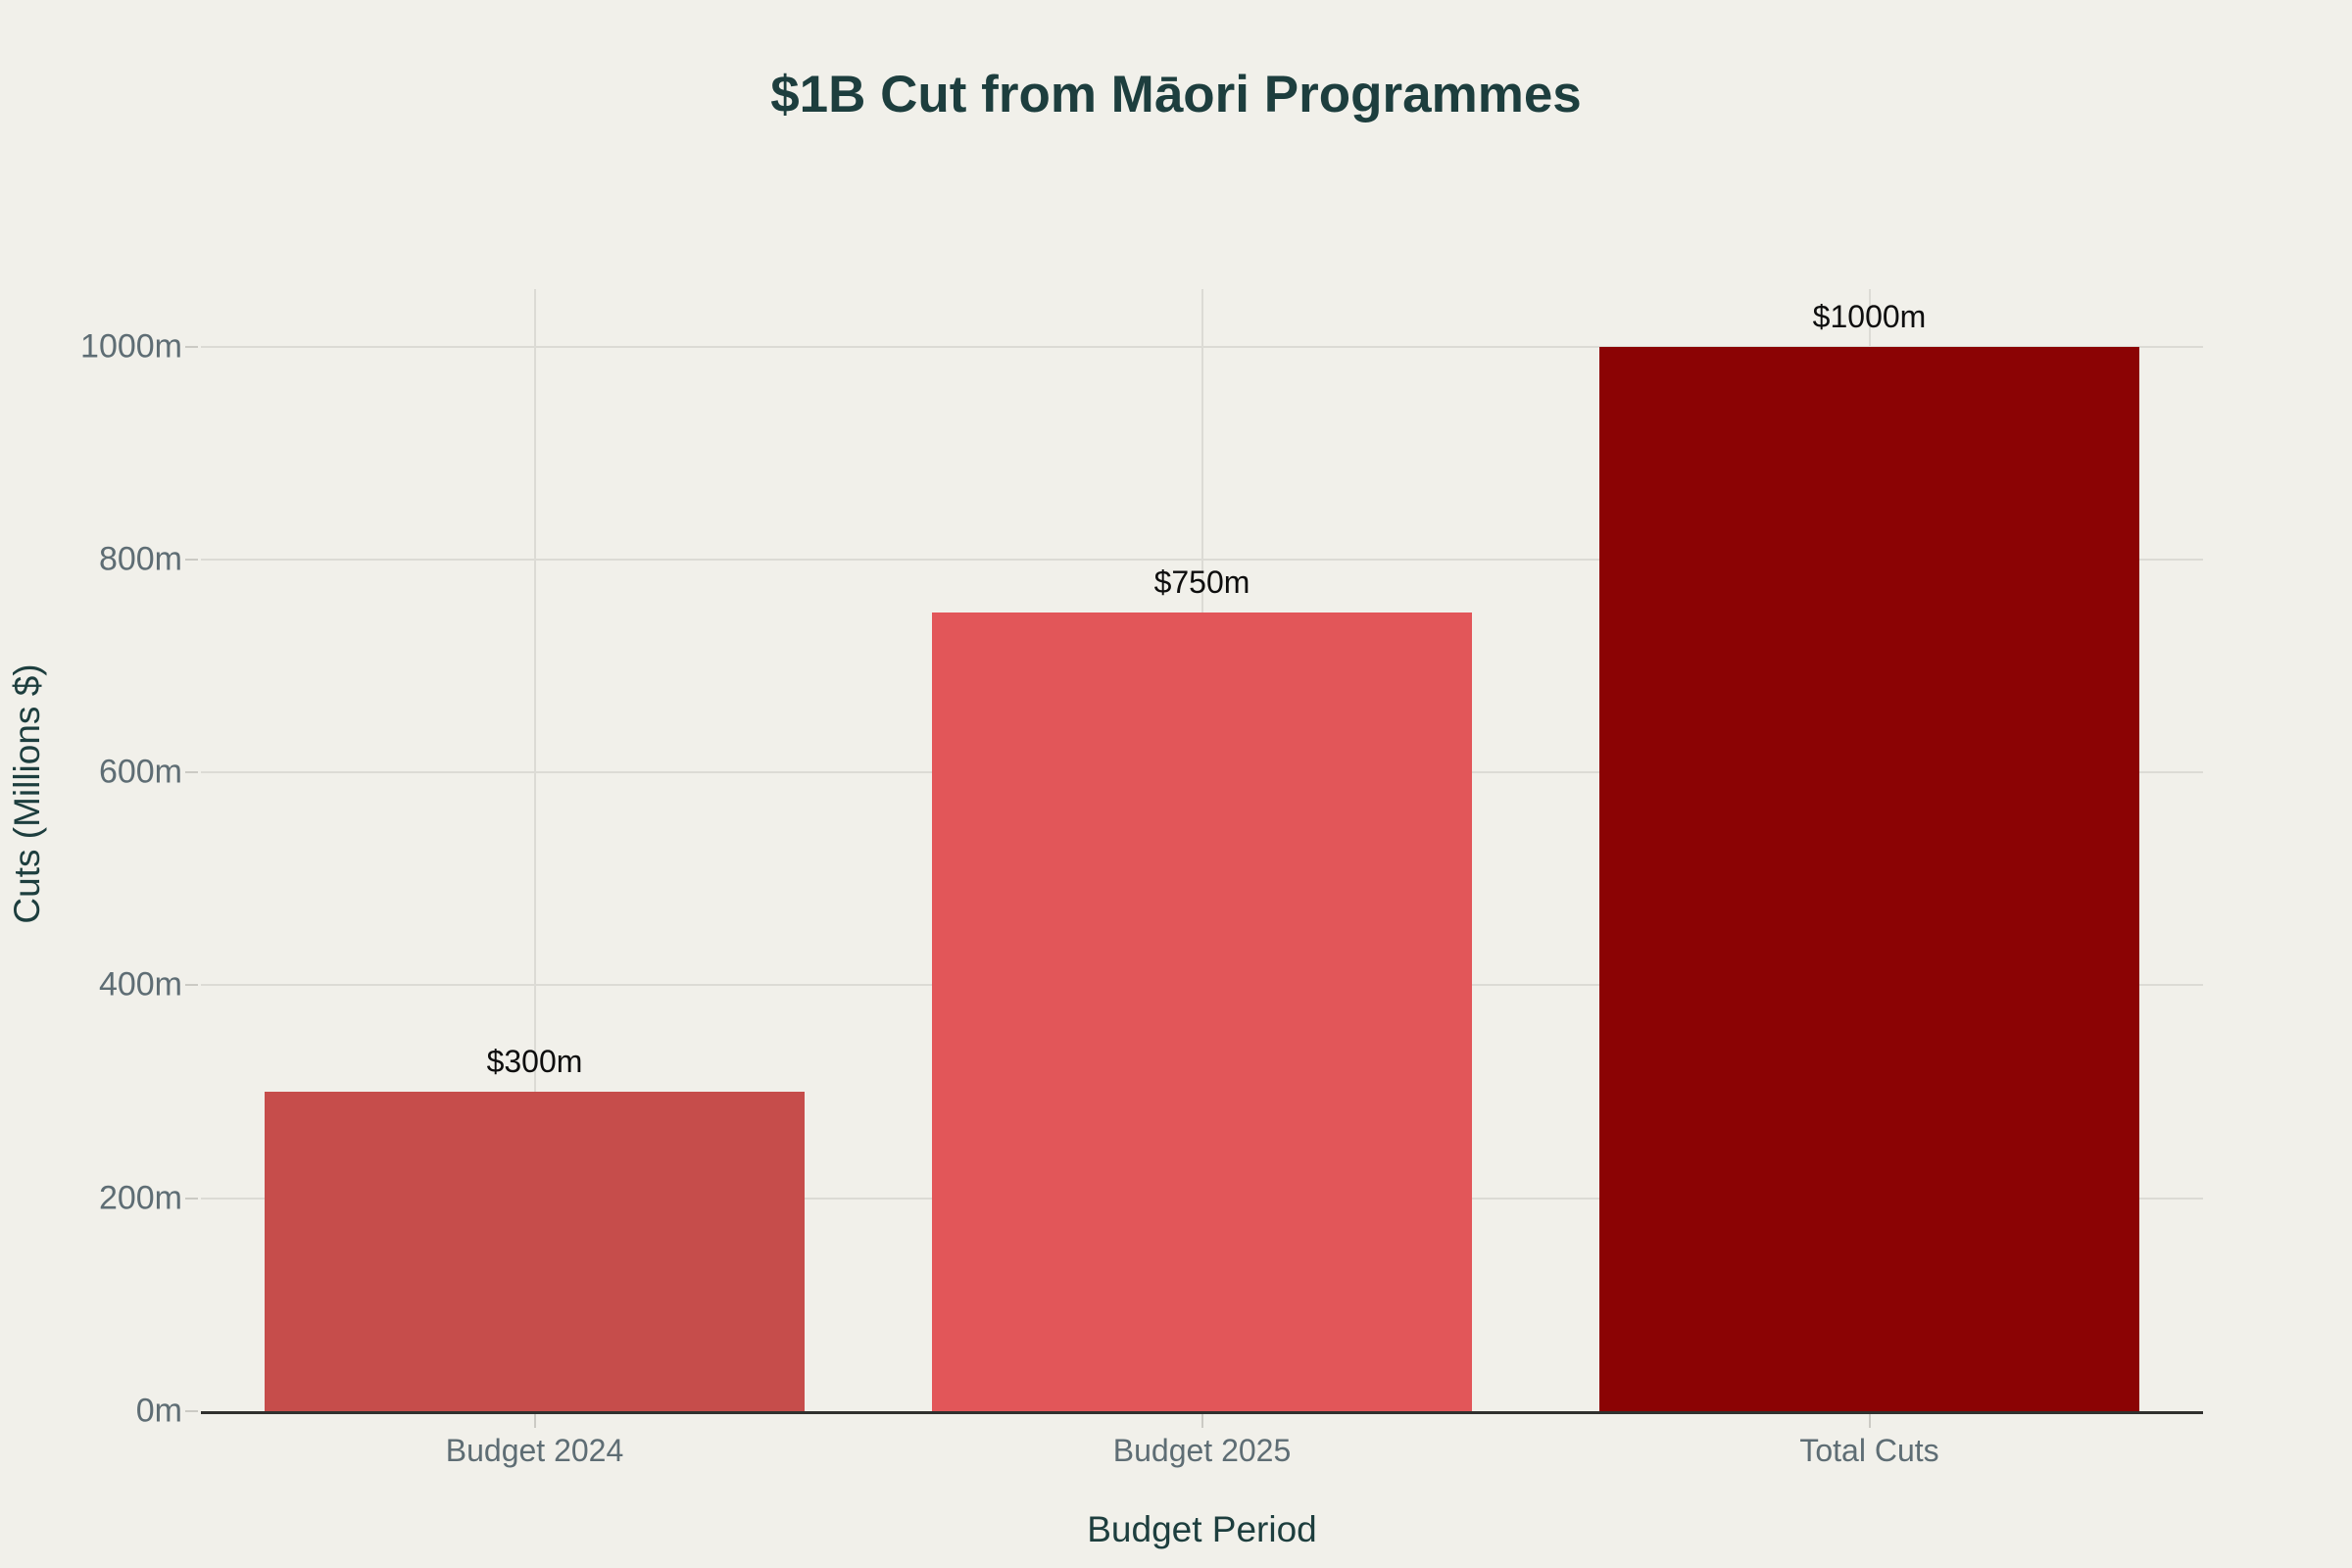 Image resolution: width=2352 pixels, height=1568 pixels. Describe the element at coordinates (1869, 316) in the screenshot. I see `bar-value-label-total-cuts: $1000m` at that location.